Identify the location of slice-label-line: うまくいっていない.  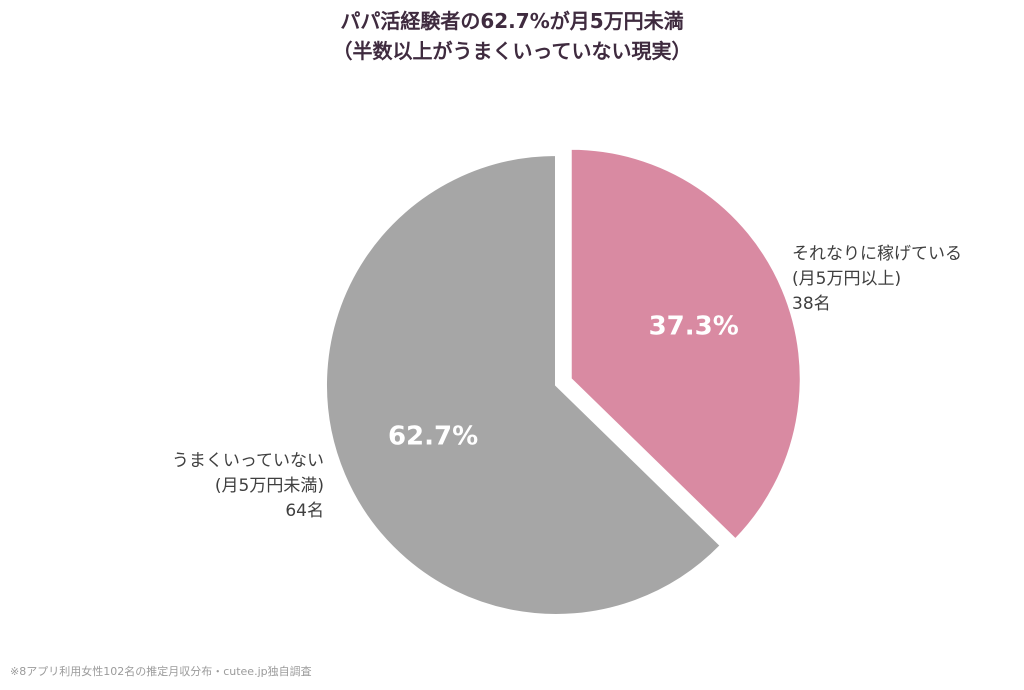
(247, 461).